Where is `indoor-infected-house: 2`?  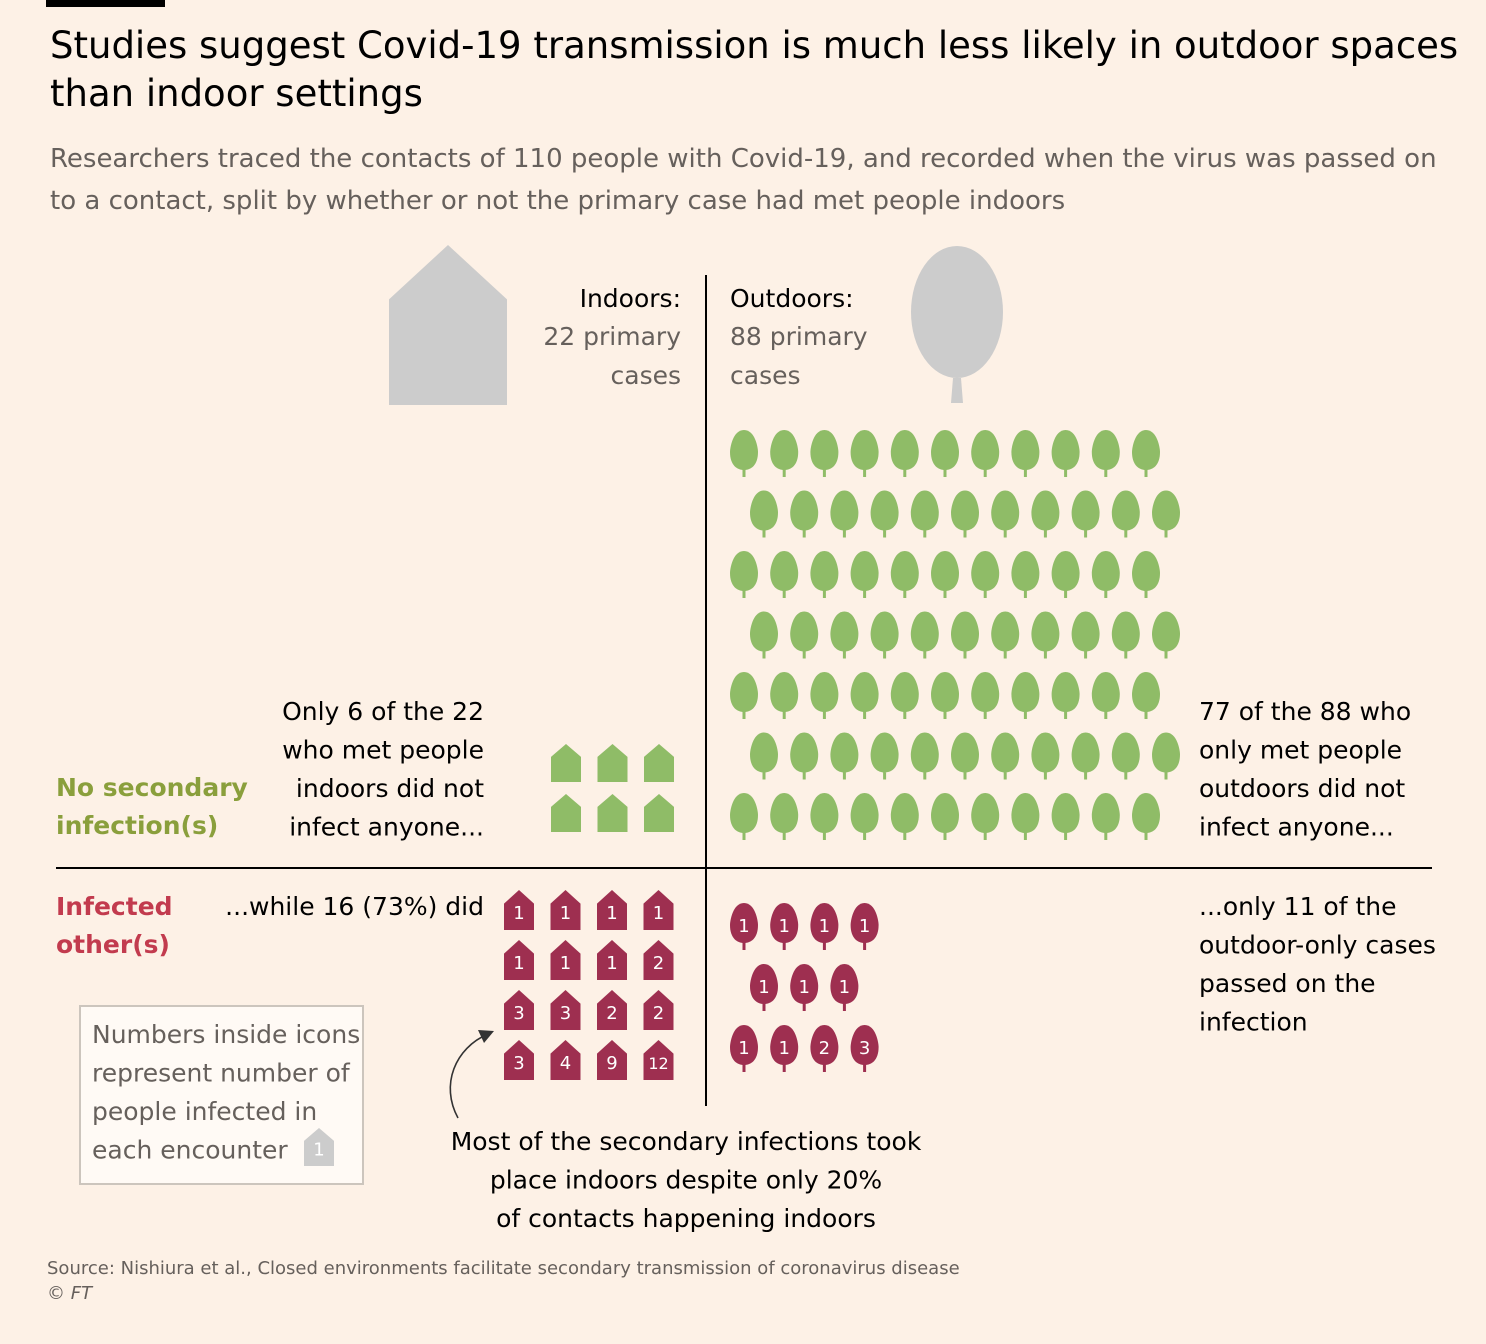 indoor-infected-house: 2 is located at coordinates (658, 960).